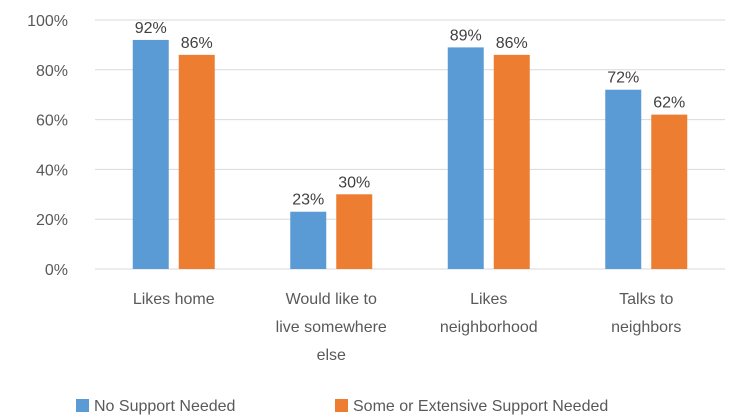  I want to click on y-tick-label: 100%, so click(47, 21).